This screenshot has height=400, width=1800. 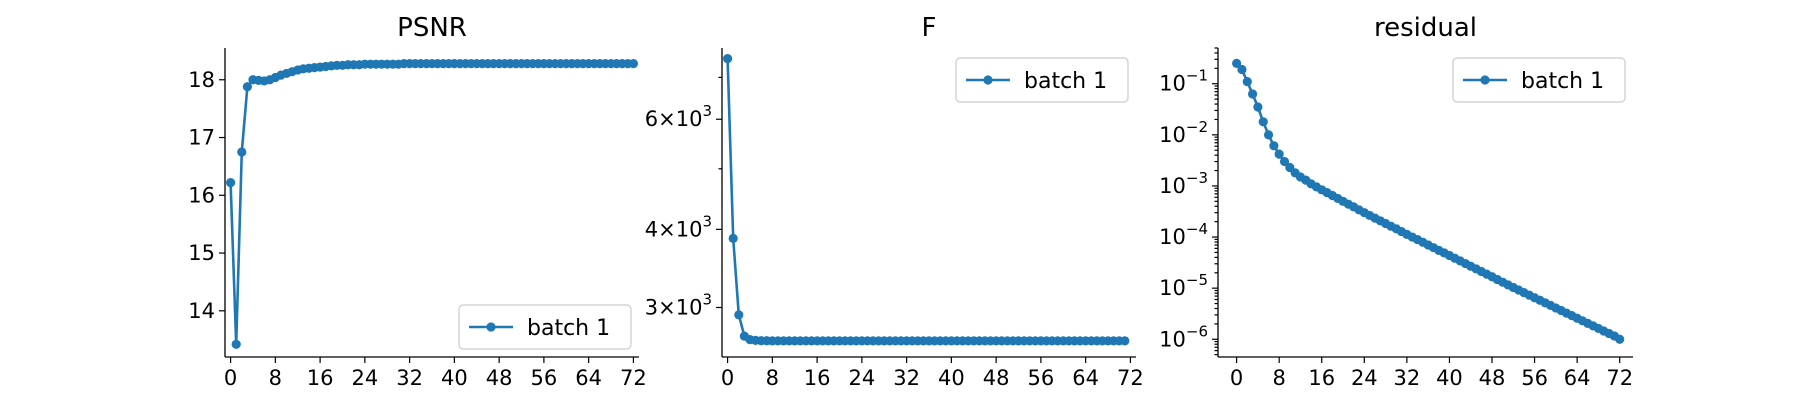 I want to click on y-tick-label: 10⁻⁶, so click(x=1183, y=336).